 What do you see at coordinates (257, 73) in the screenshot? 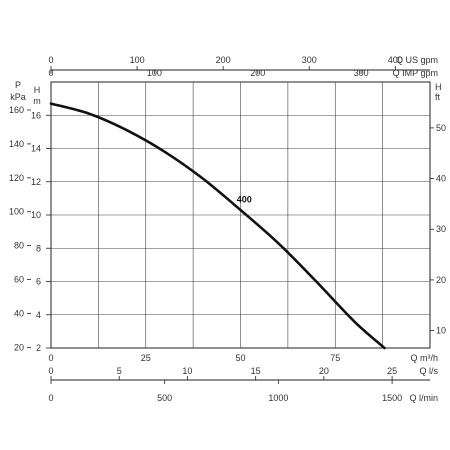
I see `top-tick-label-imp-gpm: 200` at bounding box center [257, 73].